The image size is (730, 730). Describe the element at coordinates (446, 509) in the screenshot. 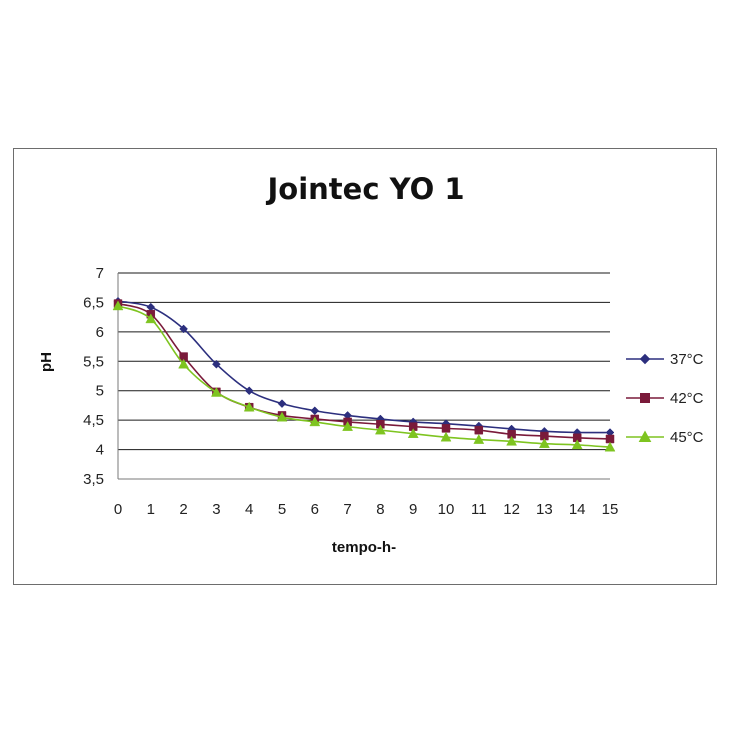

I see `x-tick-label: 10` at that location.